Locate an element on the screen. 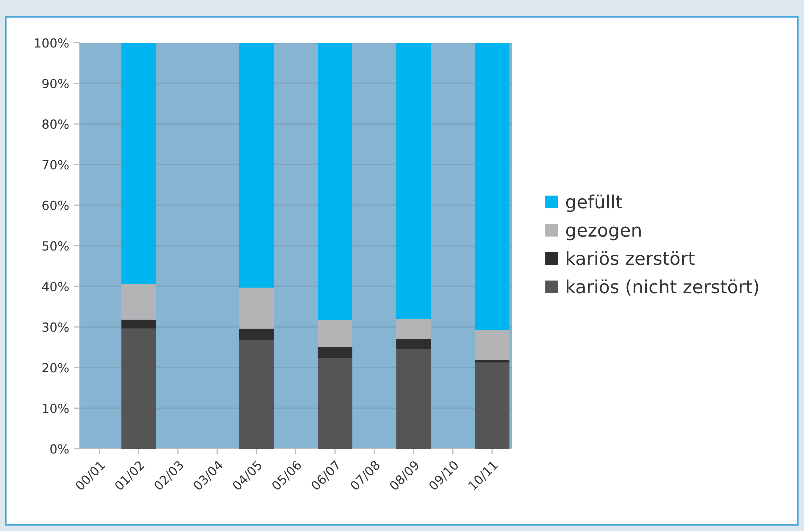  legend-label: gezogen is located at coordinates (603, 233).